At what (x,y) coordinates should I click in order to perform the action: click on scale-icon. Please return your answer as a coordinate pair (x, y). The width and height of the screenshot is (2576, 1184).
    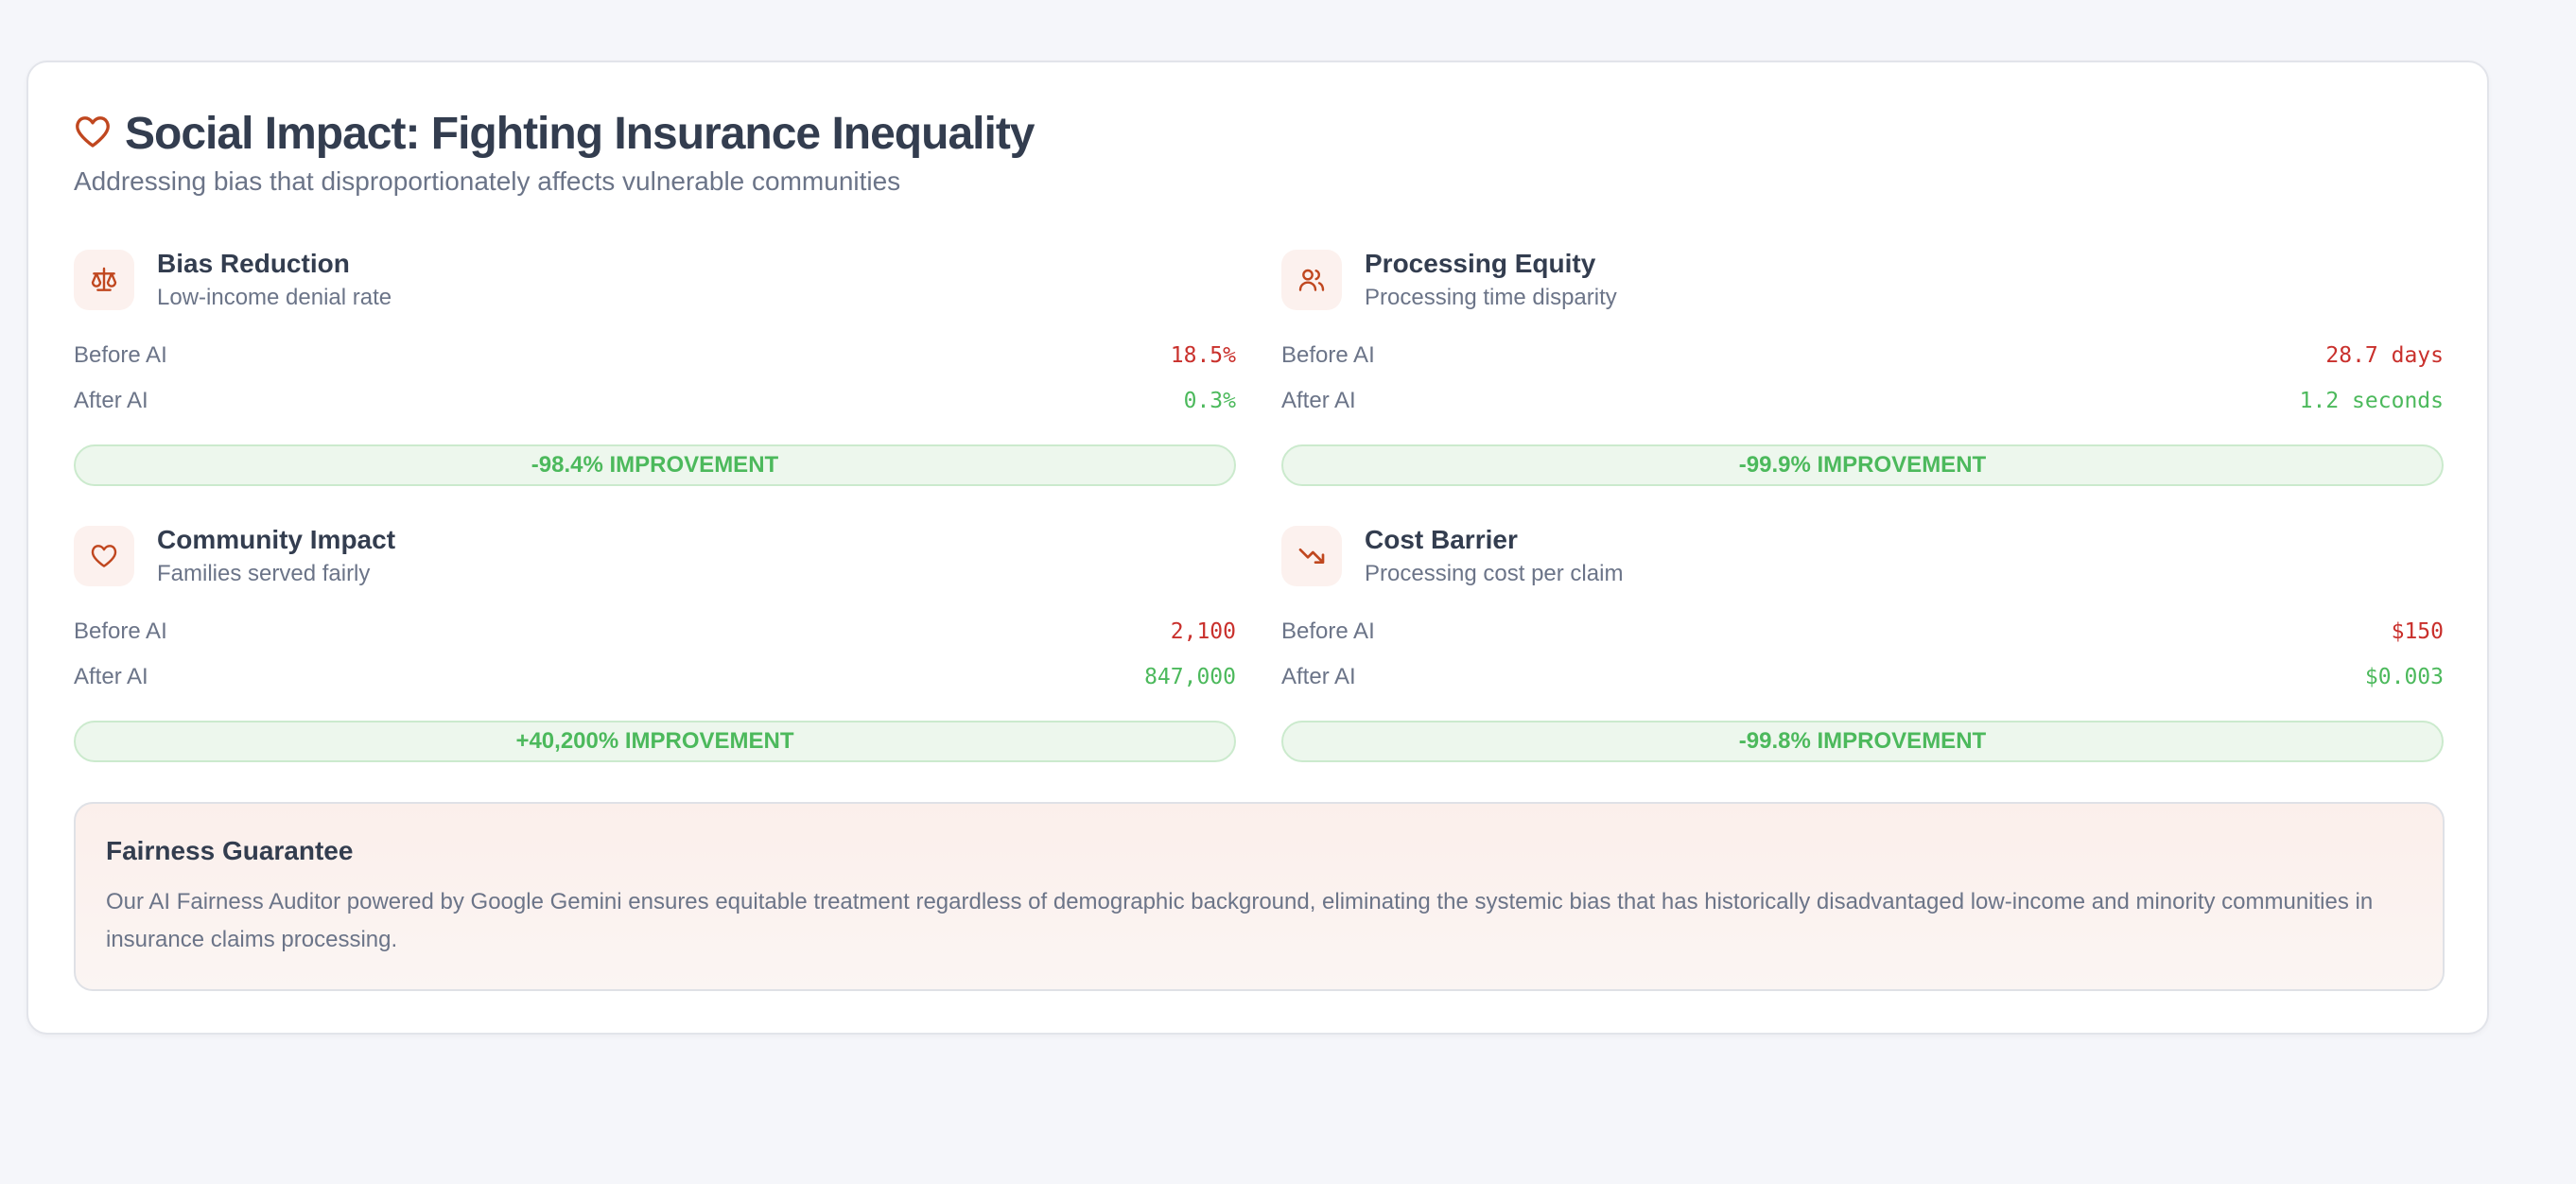
    Looking at the image, I should click on (104, 280).